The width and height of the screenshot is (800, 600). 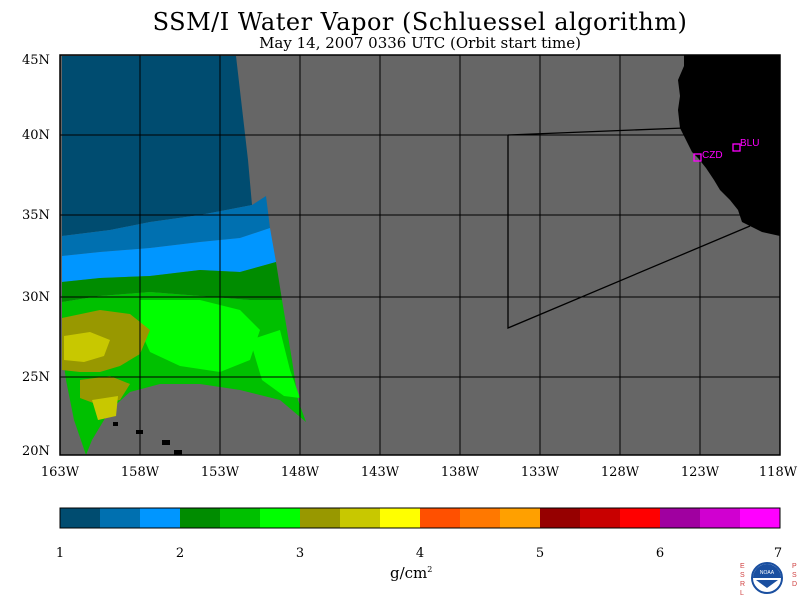 I want to click on lat-labels: 45N 40N 35N 30N 25N 20N, so click(x=36, y=256).